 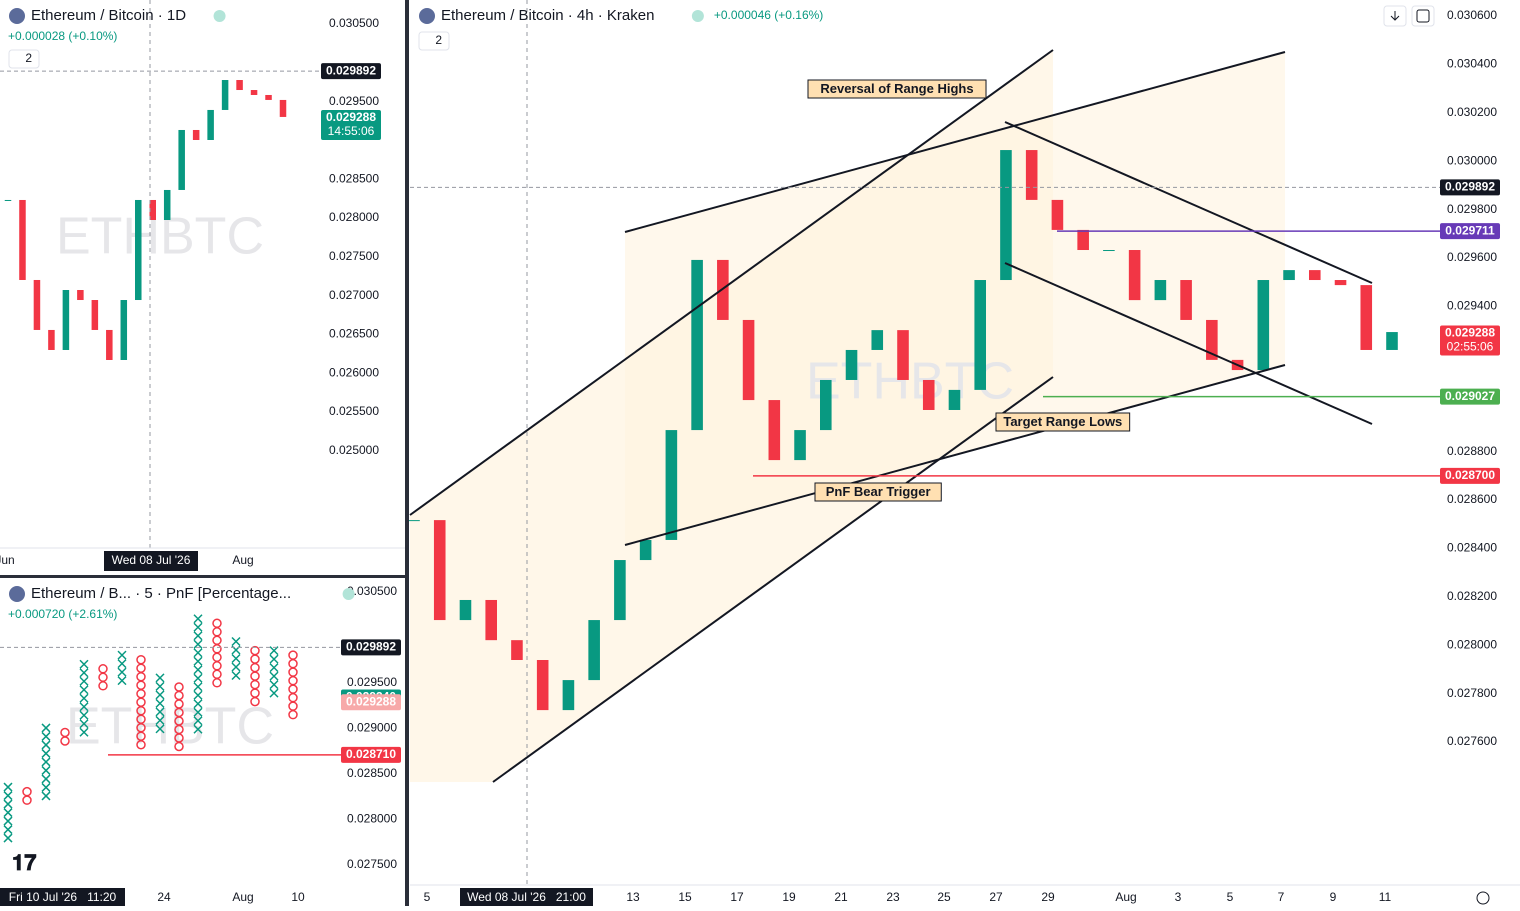 I want to click on x-tick-label: 3, so click(x=1178, y=897).